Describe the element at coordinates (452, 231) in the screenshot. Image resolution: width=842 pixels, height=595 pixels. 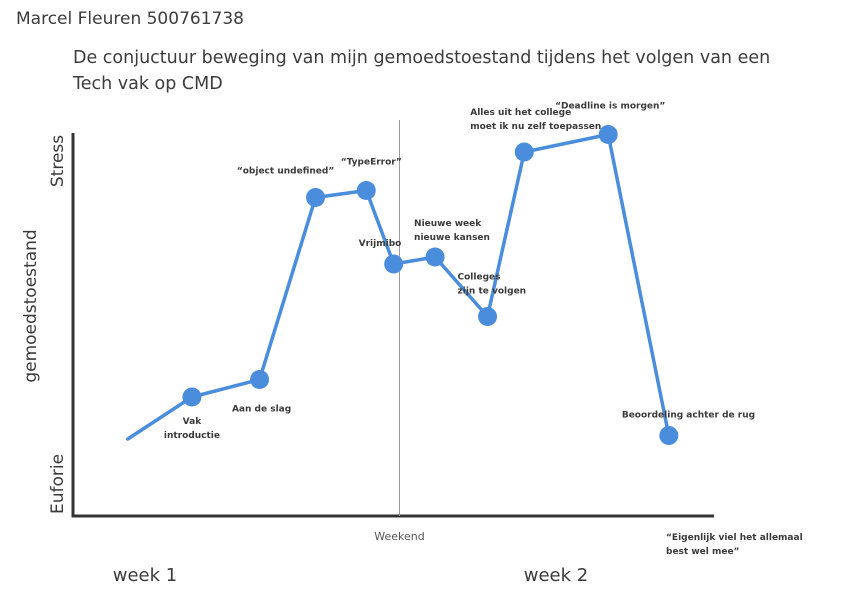
I see `annotation-6: Nieuwe week nieuwe kansen` at that location.